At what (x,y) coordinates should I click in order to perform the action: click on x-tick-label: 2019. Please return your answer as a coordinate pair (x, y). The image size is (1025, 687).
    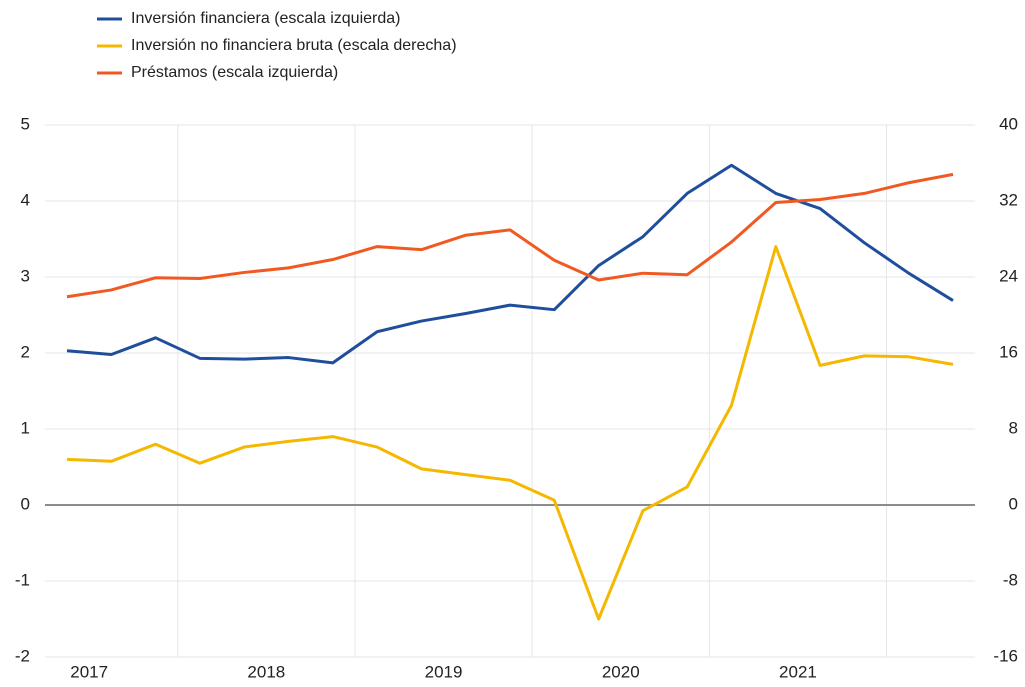
    Looking at the image, I should click on (444, 671).